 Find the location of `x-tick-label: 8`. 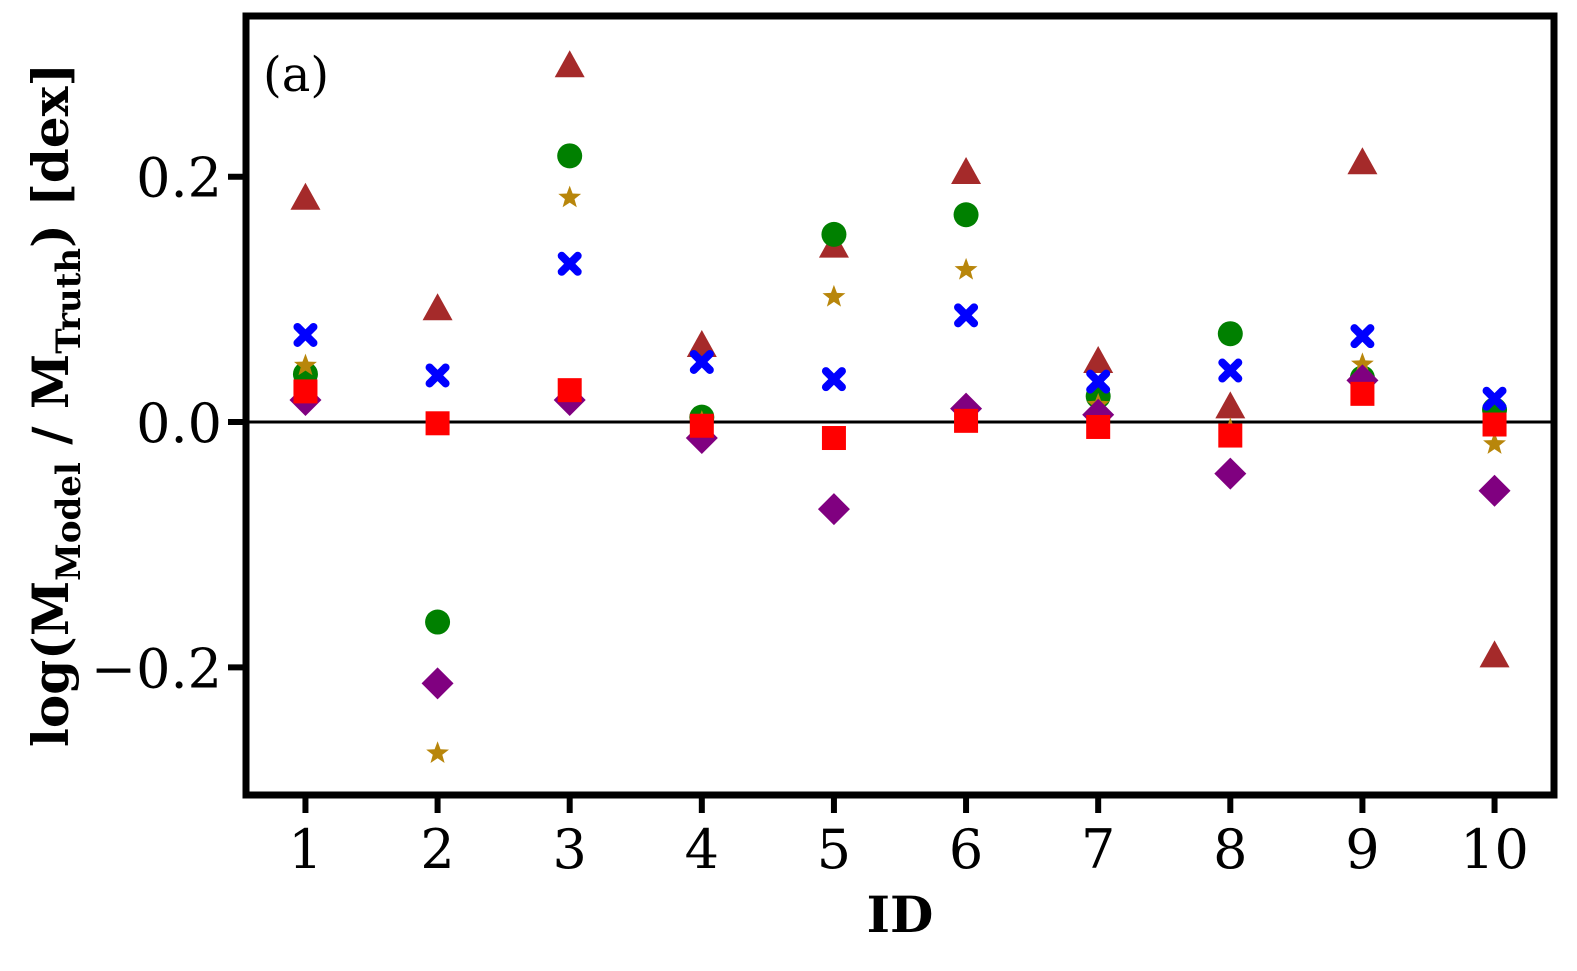

x-tick-label: 8 is located at coordinates (1230, 849).